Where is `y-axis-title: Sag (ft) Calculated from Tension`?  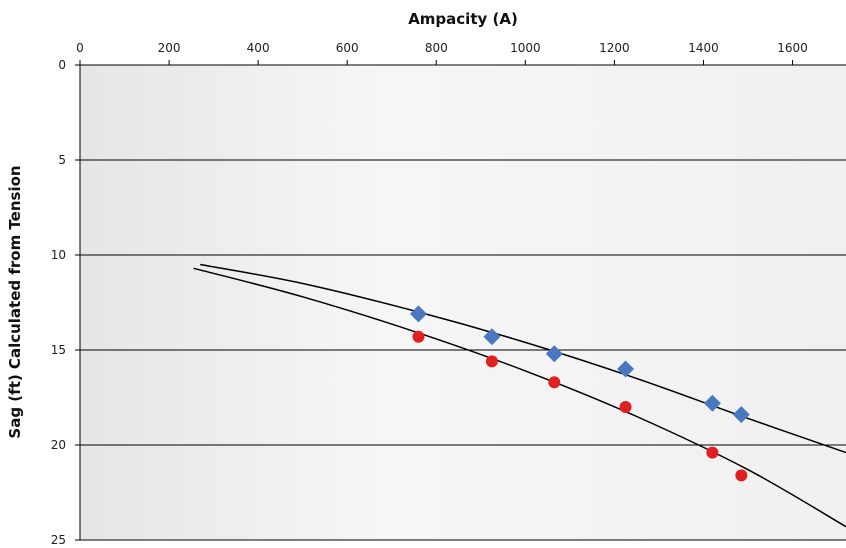 y-axis-title: Sag (ft) Calculated from Tension is located at coordinates (15, 301).